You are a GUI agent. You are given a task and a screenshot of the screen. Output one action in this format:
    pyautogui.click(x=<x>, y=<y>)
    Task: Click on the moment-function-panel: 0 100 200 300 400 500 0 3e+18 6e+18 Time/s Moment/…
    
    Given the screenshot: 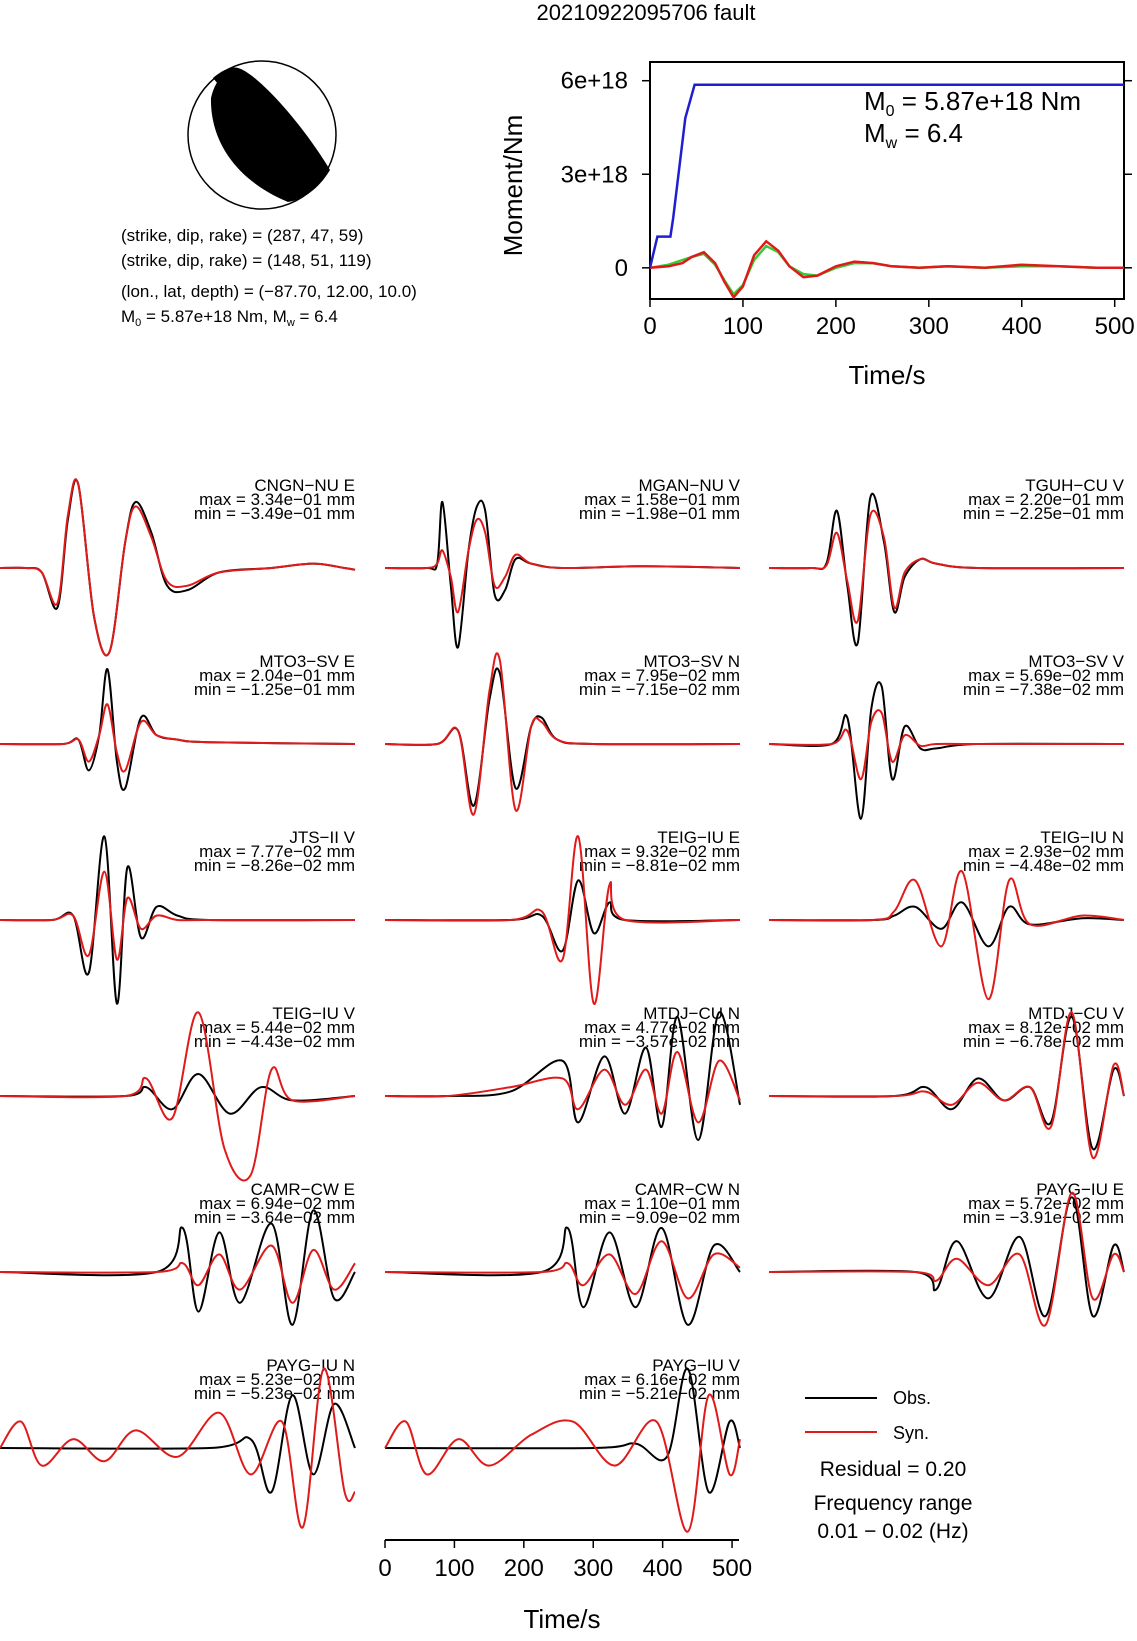 What is the action you would take?
    pyautogui.click(x=816, y=225)
    